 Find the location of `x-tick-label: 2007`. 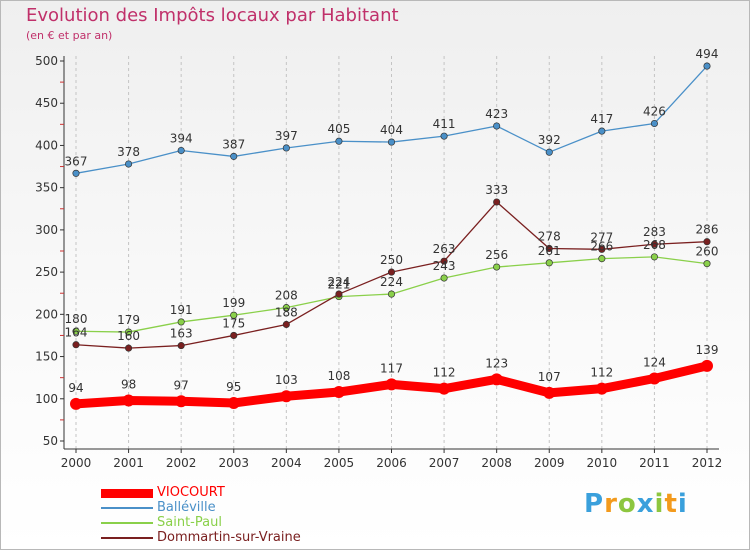

x-tick-label: 2007 is located at coordinates (444, 463).